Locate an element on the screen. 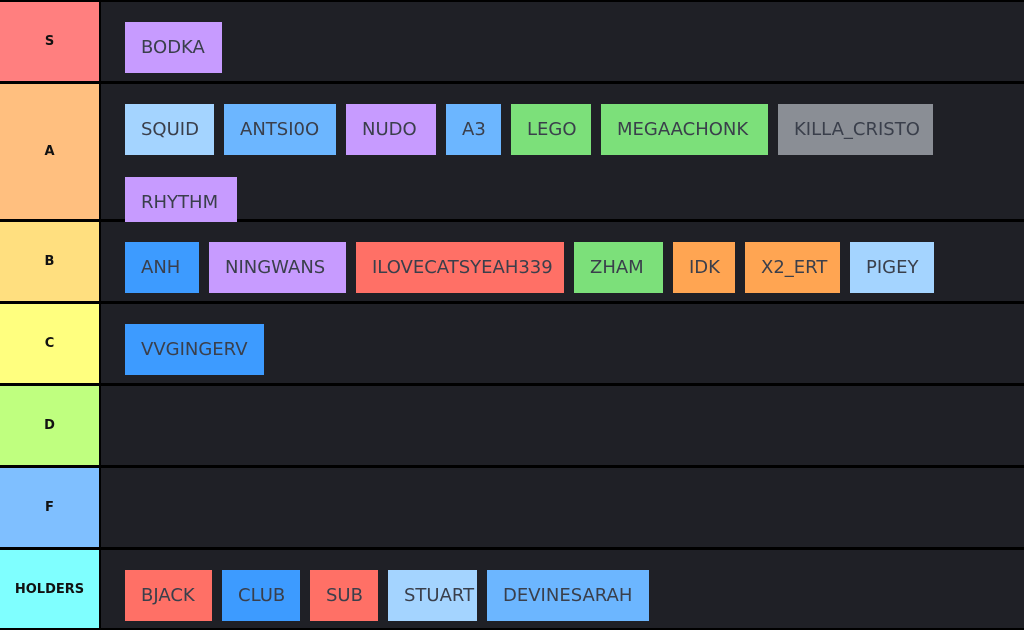 Image resolution: width=1024 pixels, height=630 pixels. tier-item-line: RHYTHM is located at coordinates (574, 202).